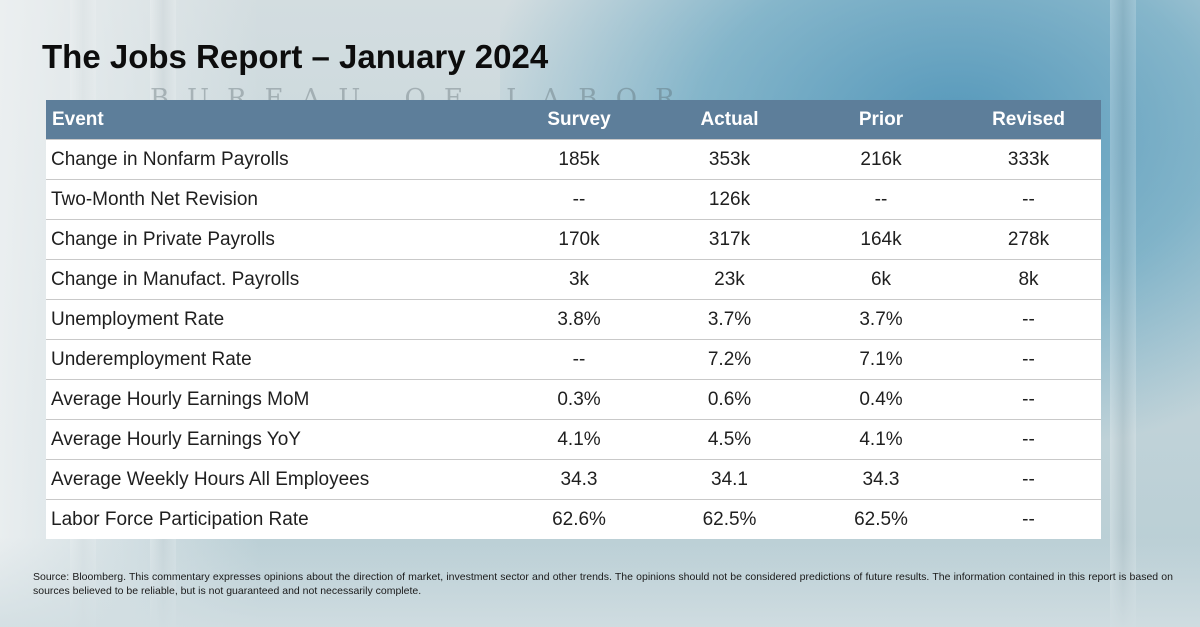 Image resolution: width=1200 pixels, height=627 pixels. Describe the element at coordinates (275, 199) in the screenshot. I see `event-cell: Two-Month Net Revision` at that location.